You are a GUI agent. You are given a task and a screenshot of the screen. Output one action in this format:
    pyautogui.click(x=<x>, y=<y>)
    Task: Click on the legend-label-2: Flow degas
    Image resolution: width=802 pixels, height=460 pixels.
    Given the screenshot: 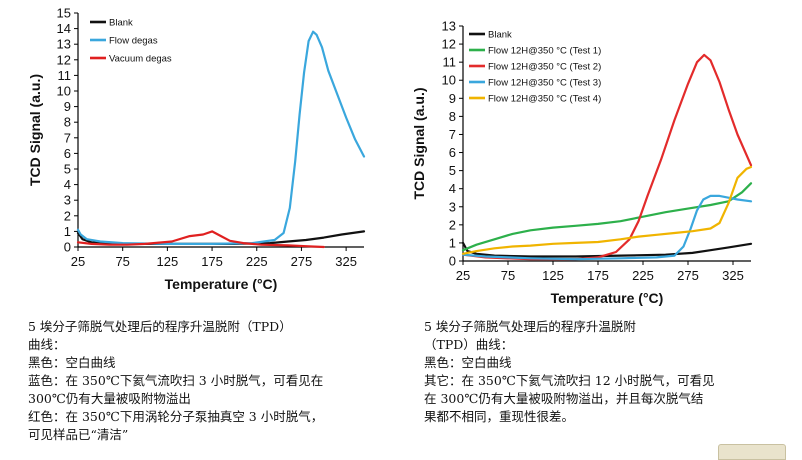 What is the action you would take?
    pyautogui.click(x=133, y=41)
    